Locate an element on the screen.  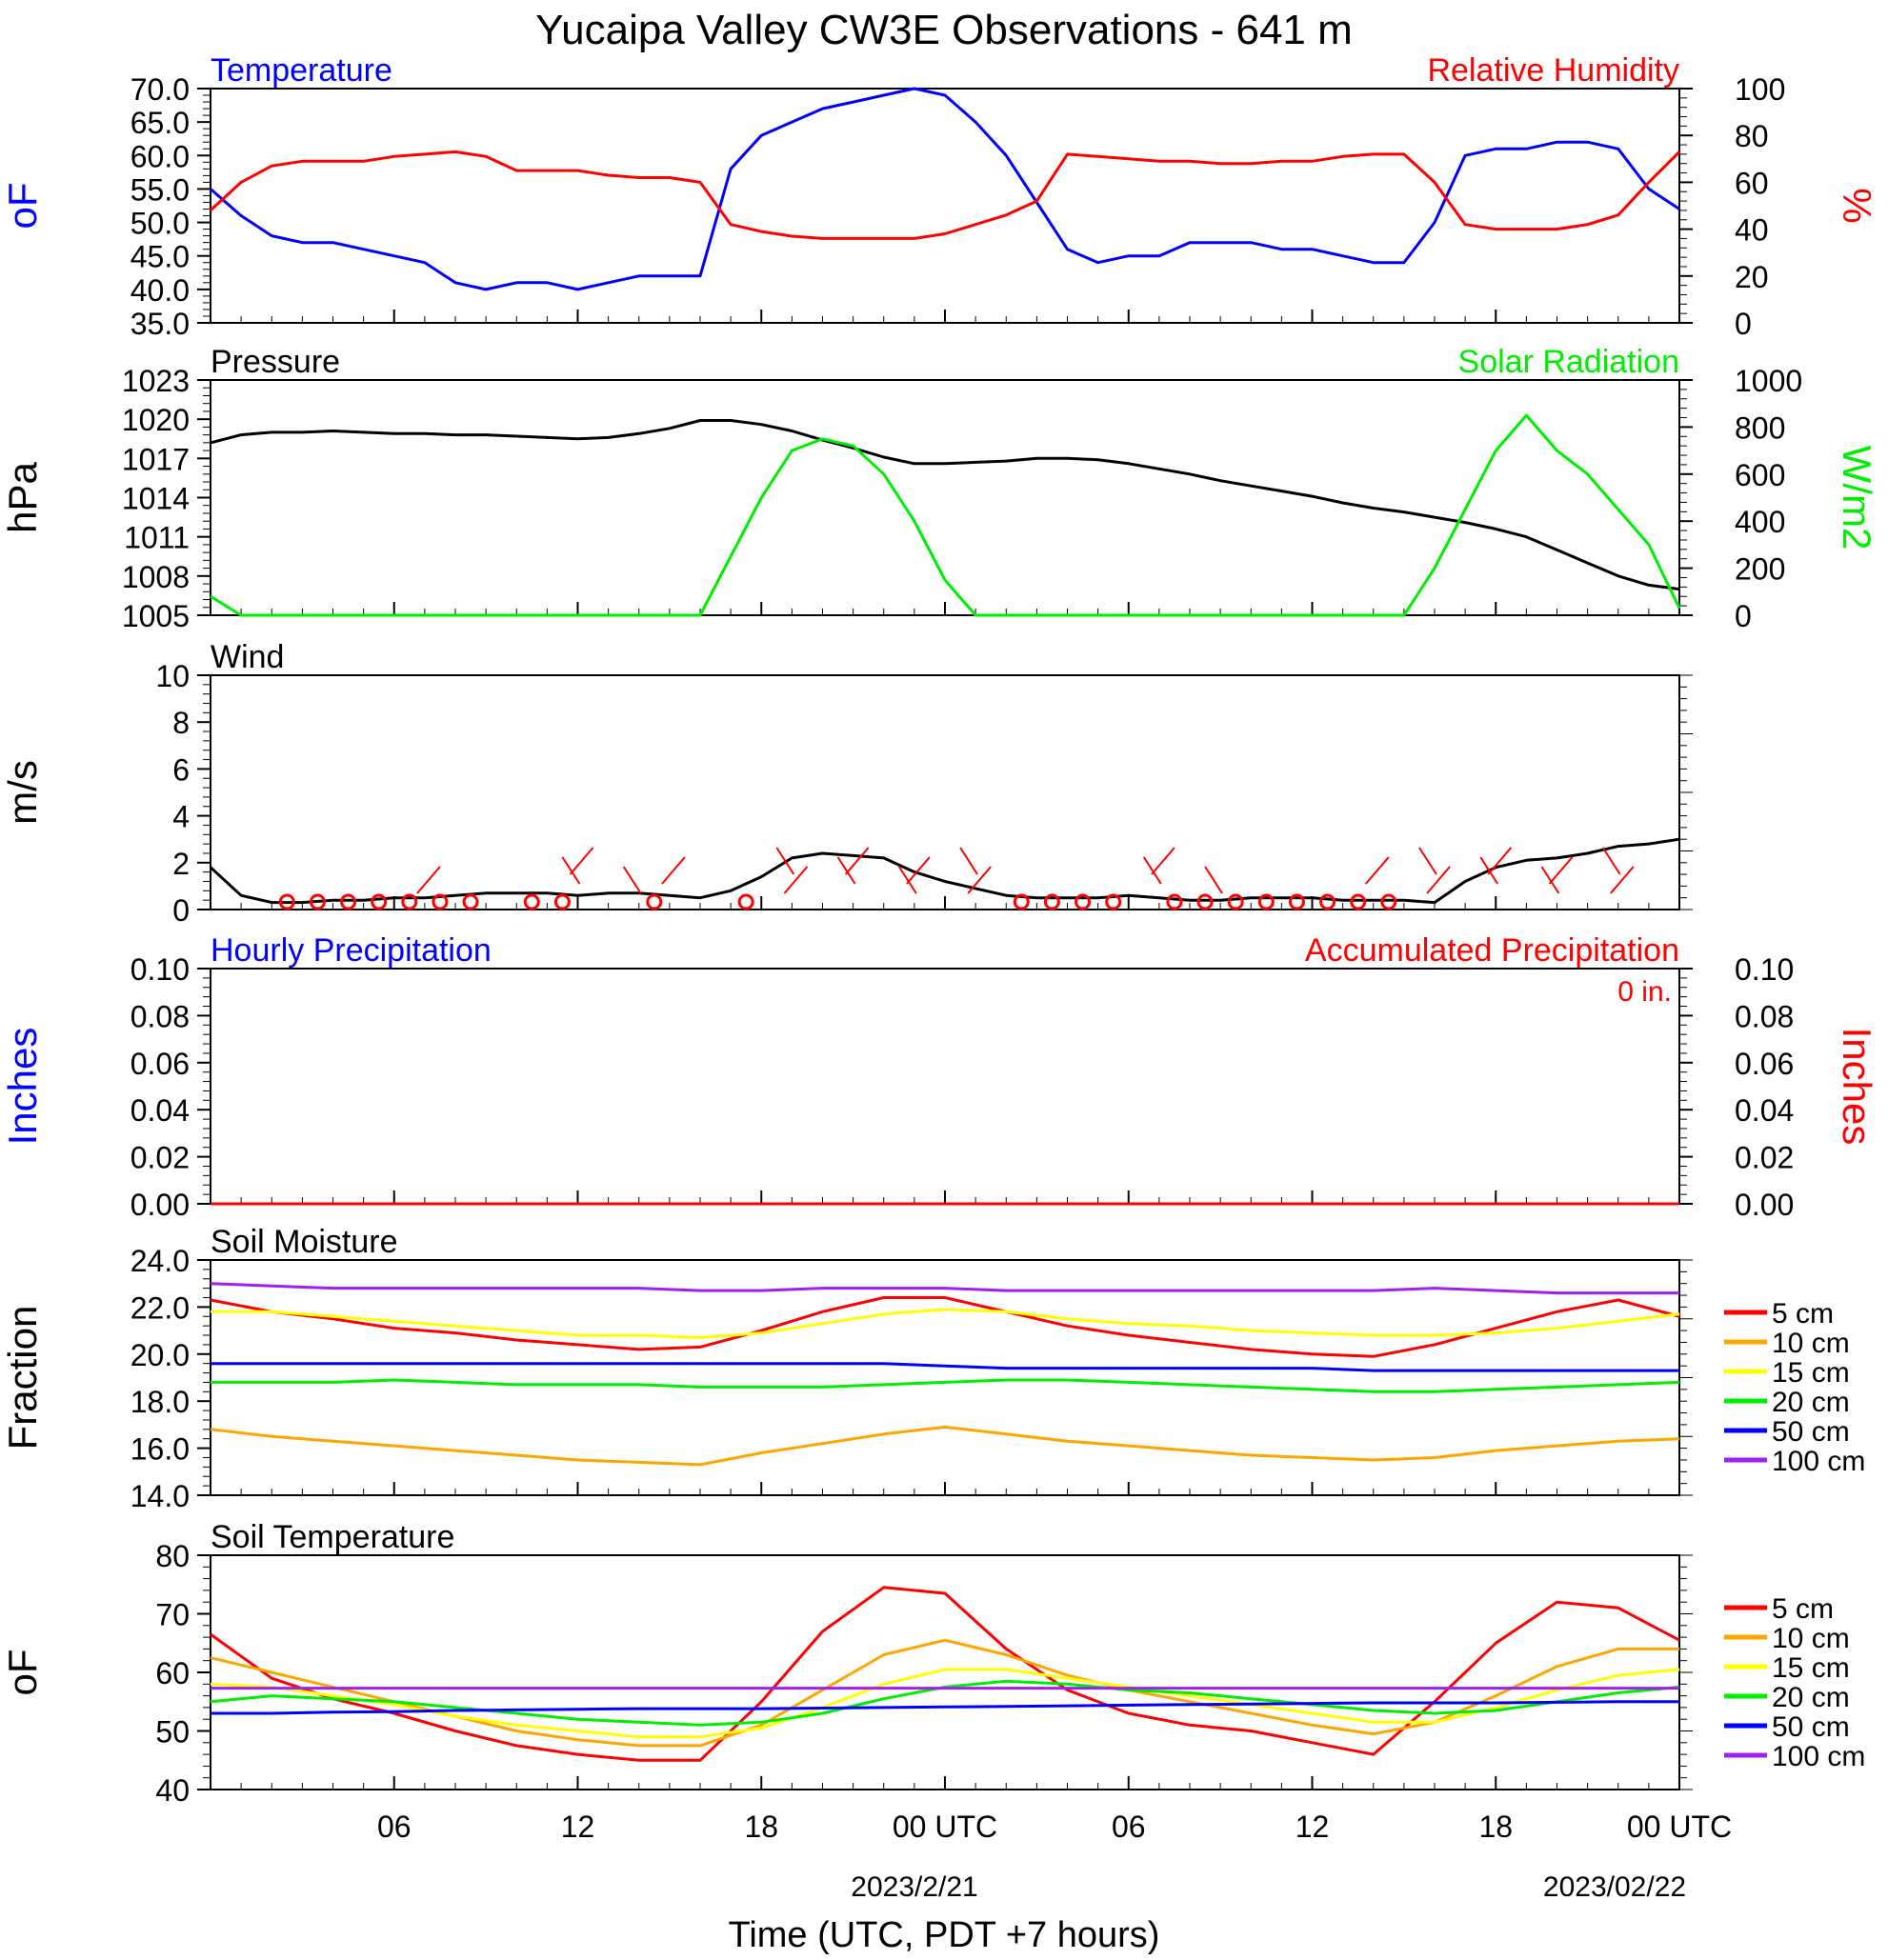
right-tick-label: 40 is located at coordinates (1752, 230).